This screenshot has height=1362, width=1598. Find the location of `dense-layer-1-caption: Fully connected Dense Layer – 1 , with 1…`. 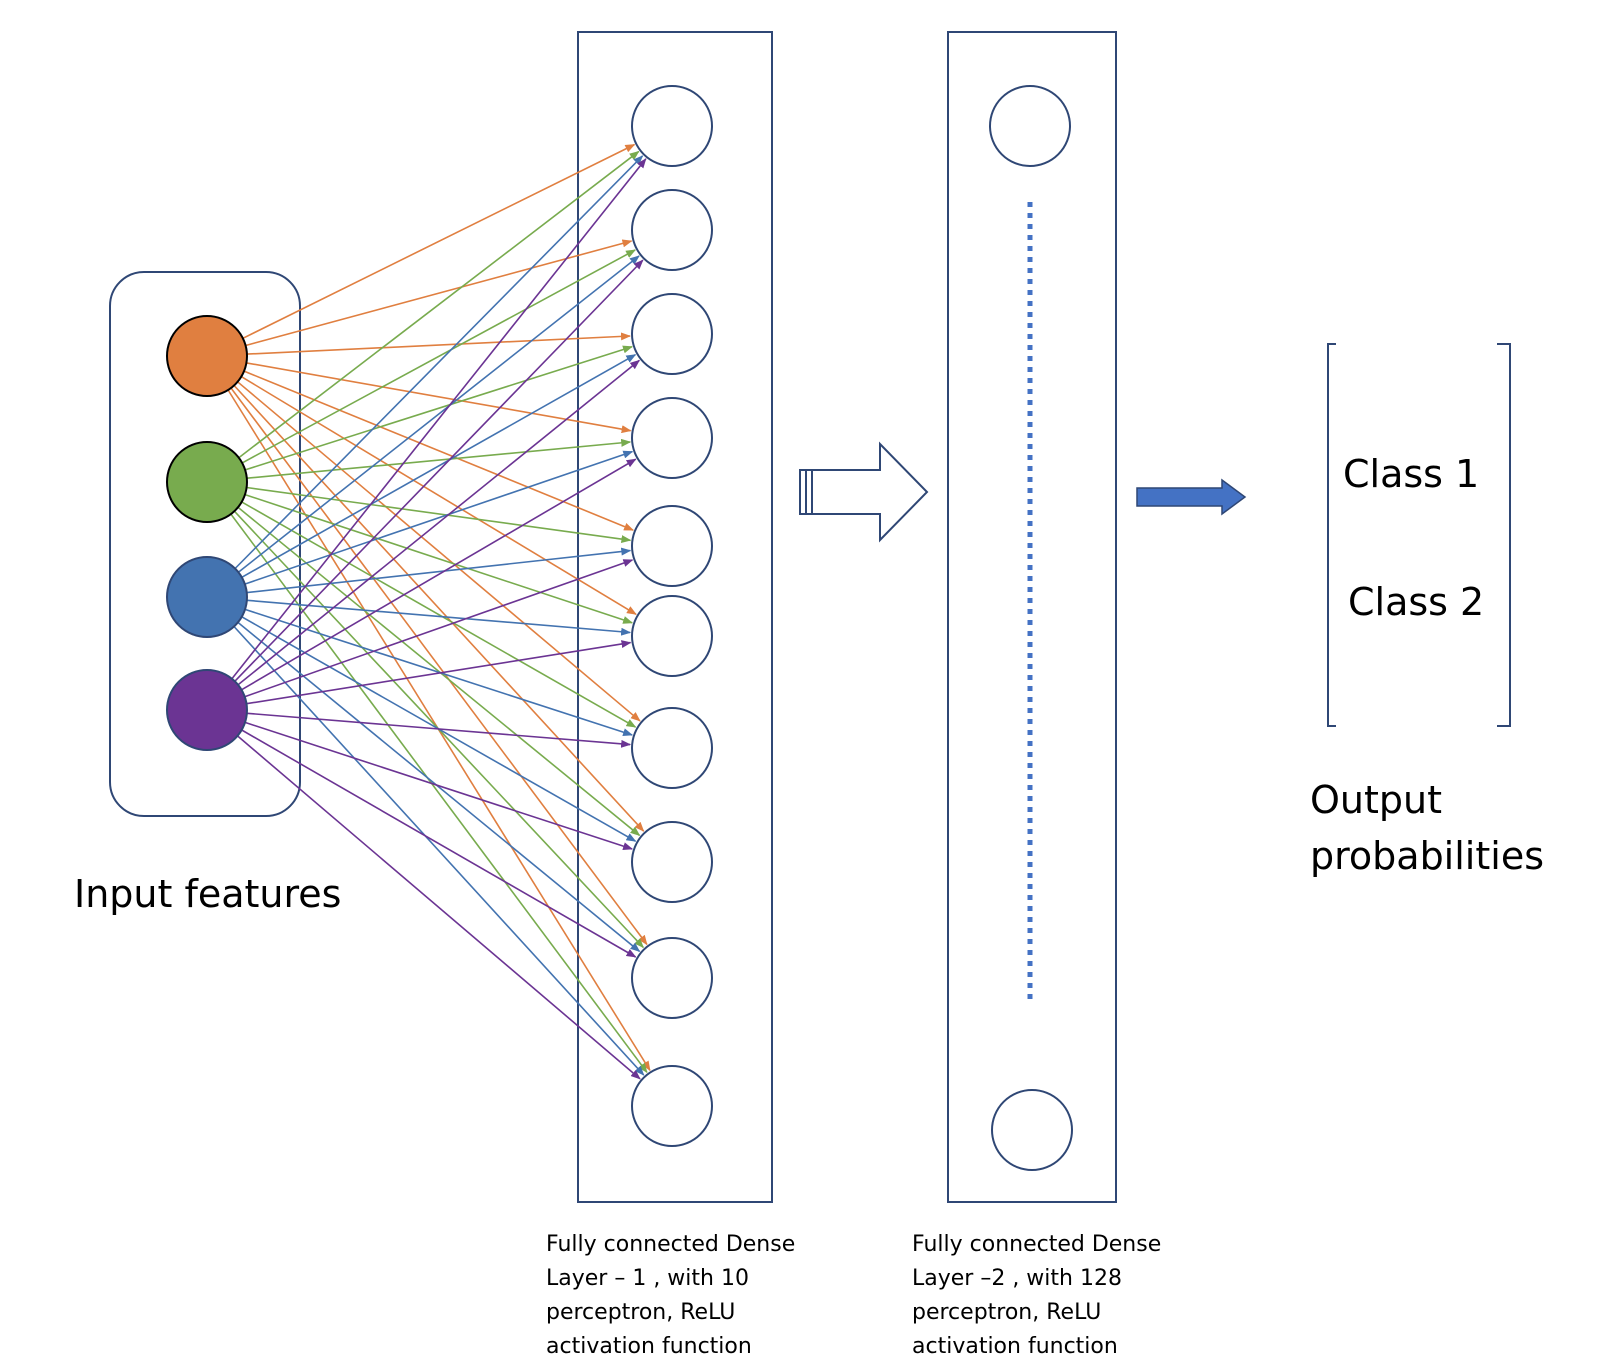

dense-layer-1-caption: Fully connected Dense Layer – 1 , with 1… is located at coordinates (670, 1295).